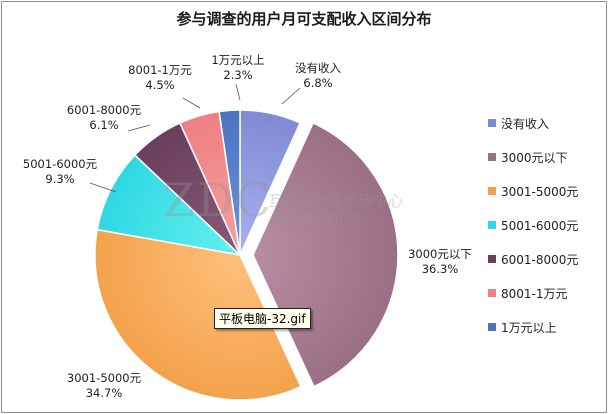  I want to click on slice-percent-label: 2.3%, so click(237, 75).